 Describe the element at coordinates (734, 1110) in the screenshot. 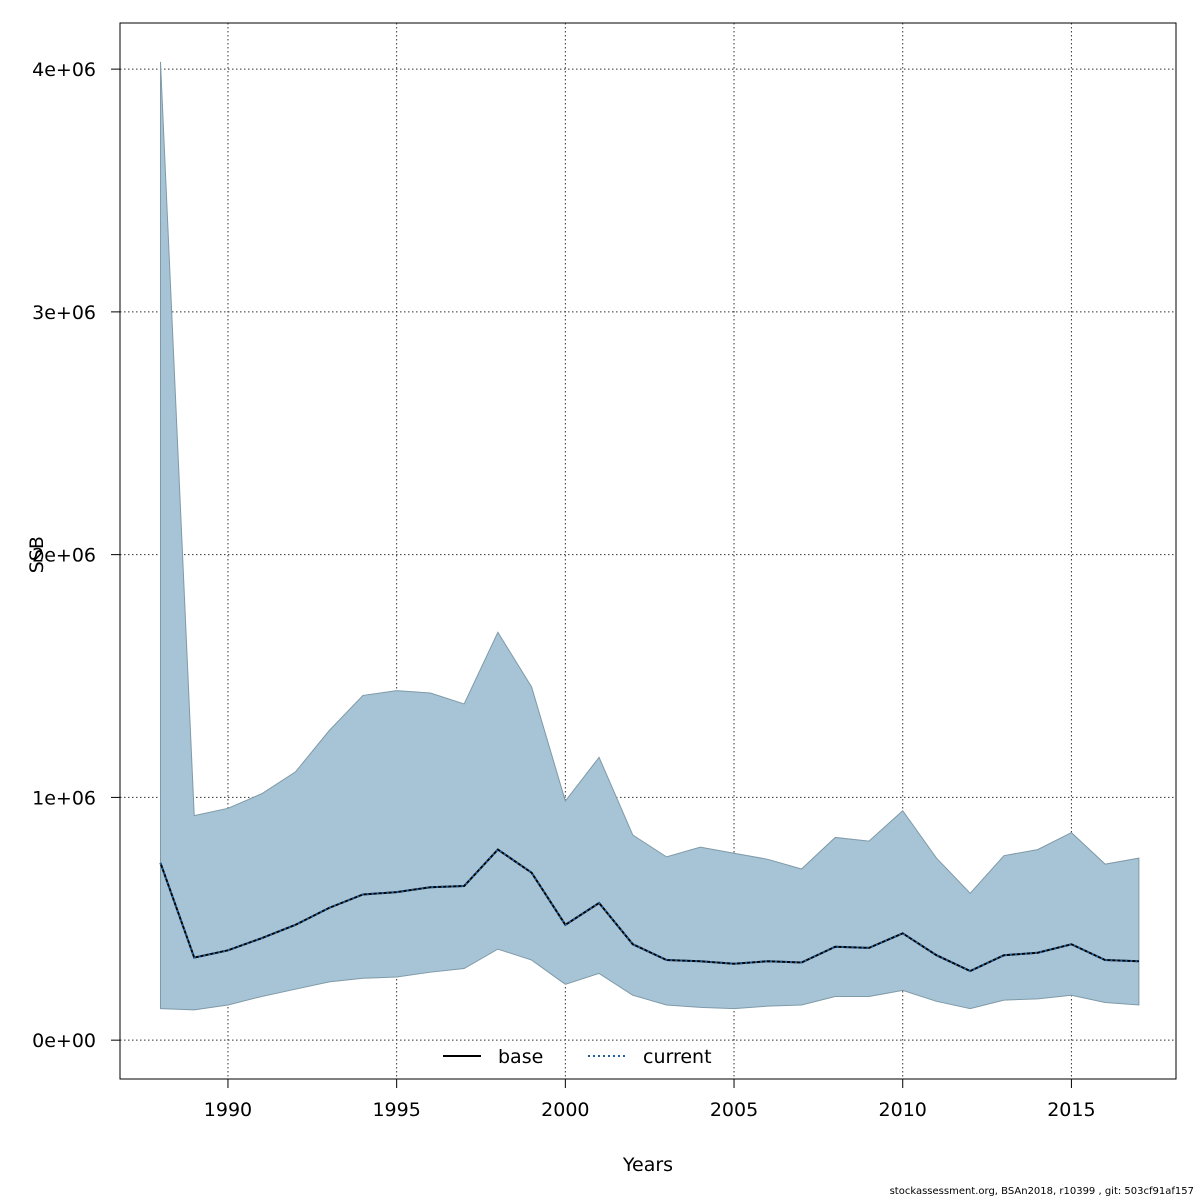

I see `x-tick-label: 2005` at that location.